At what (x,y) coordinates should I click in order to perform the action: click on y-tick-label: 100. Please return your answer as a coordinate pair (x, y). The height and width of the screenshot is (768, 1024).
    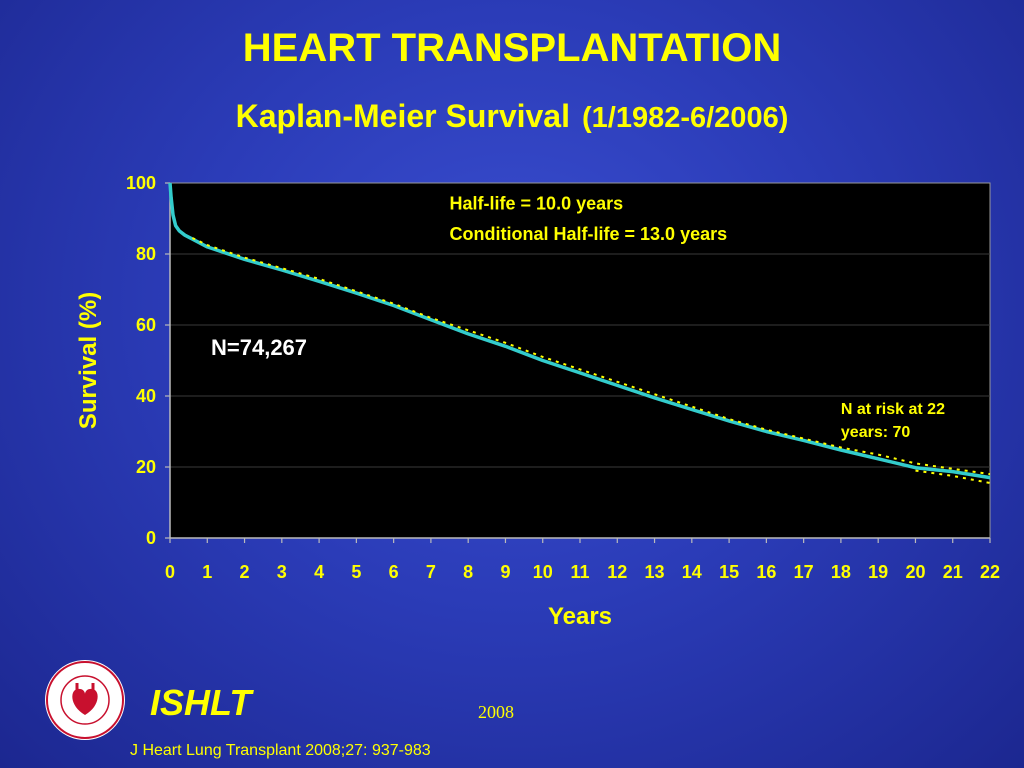
    Looking at the image, I should click on (141, 183).